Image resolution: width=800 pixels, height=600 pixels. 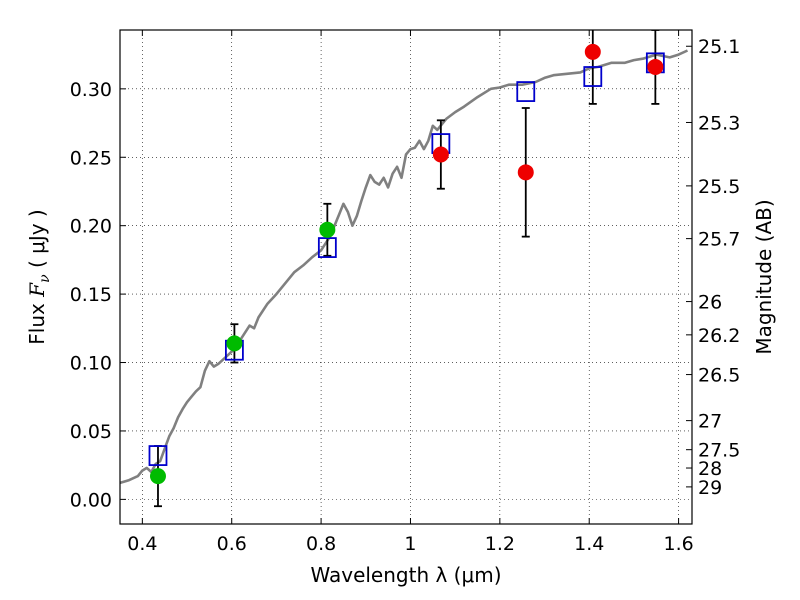 I want to click on y2-tick-label: 26.2, so click(x=719, y=336).